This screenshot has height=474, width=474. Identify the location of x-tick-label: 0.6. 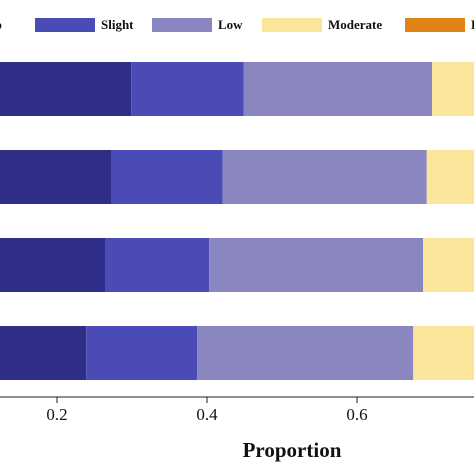
(356, 414).